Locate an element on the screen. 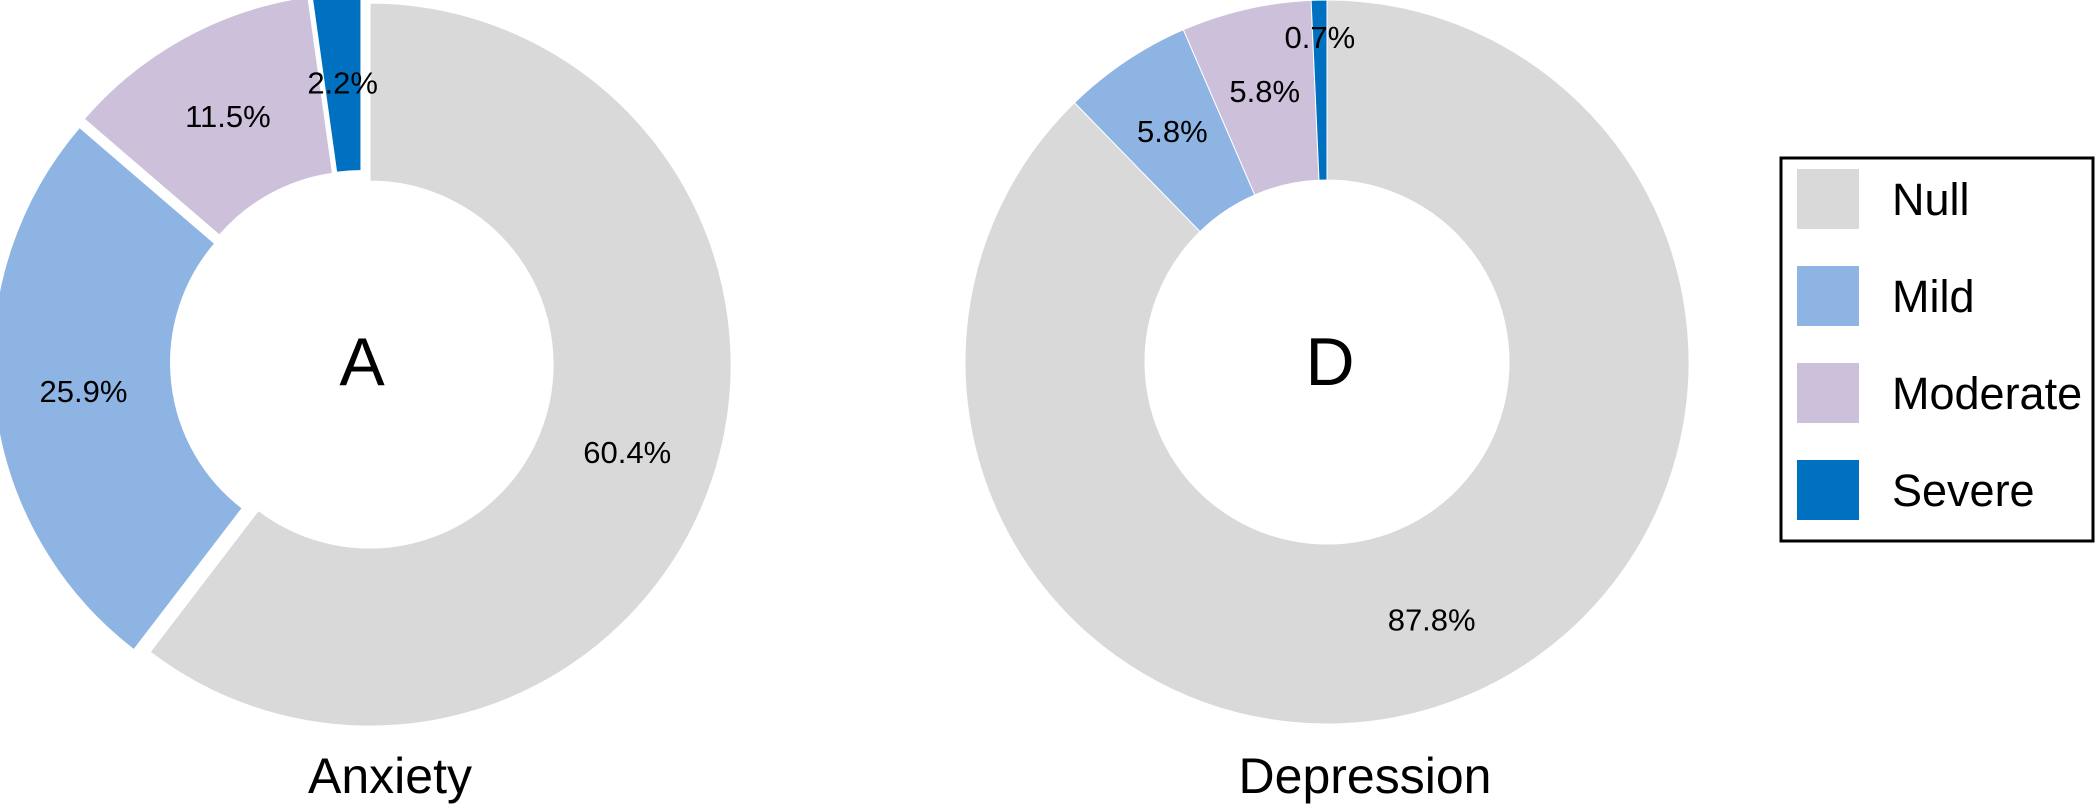  center-label-depression: D is located at coordinates (1329, 362).